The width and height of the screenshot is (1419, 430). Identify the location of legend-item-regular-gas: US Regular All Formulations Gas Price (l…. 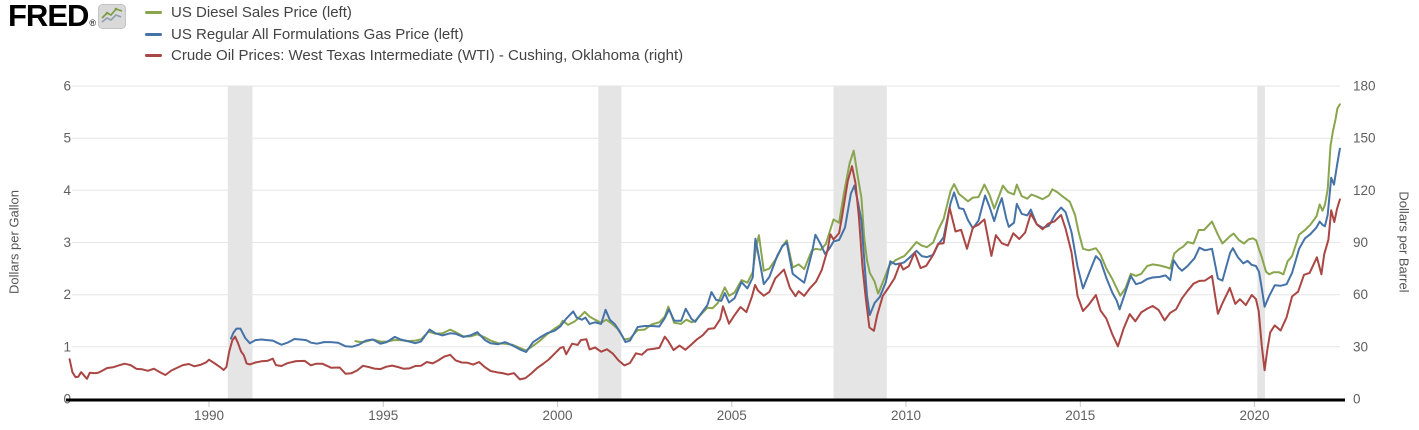
(414, 35).